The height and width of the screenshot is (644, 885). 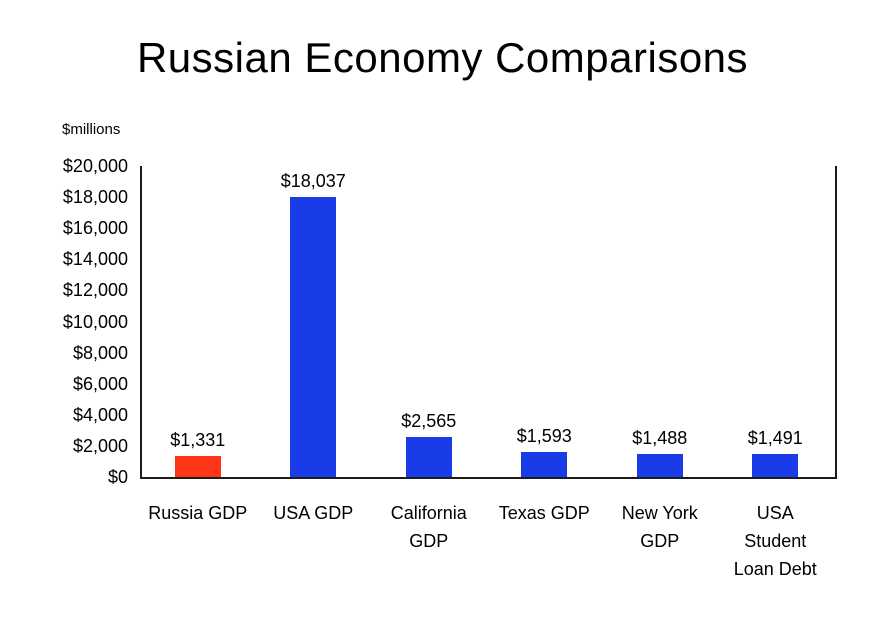 What do you see at coordinates (95, 166) in the screenshot?
I see `y-axis-tick-label: $20,000` at bounding box center [95, 166].